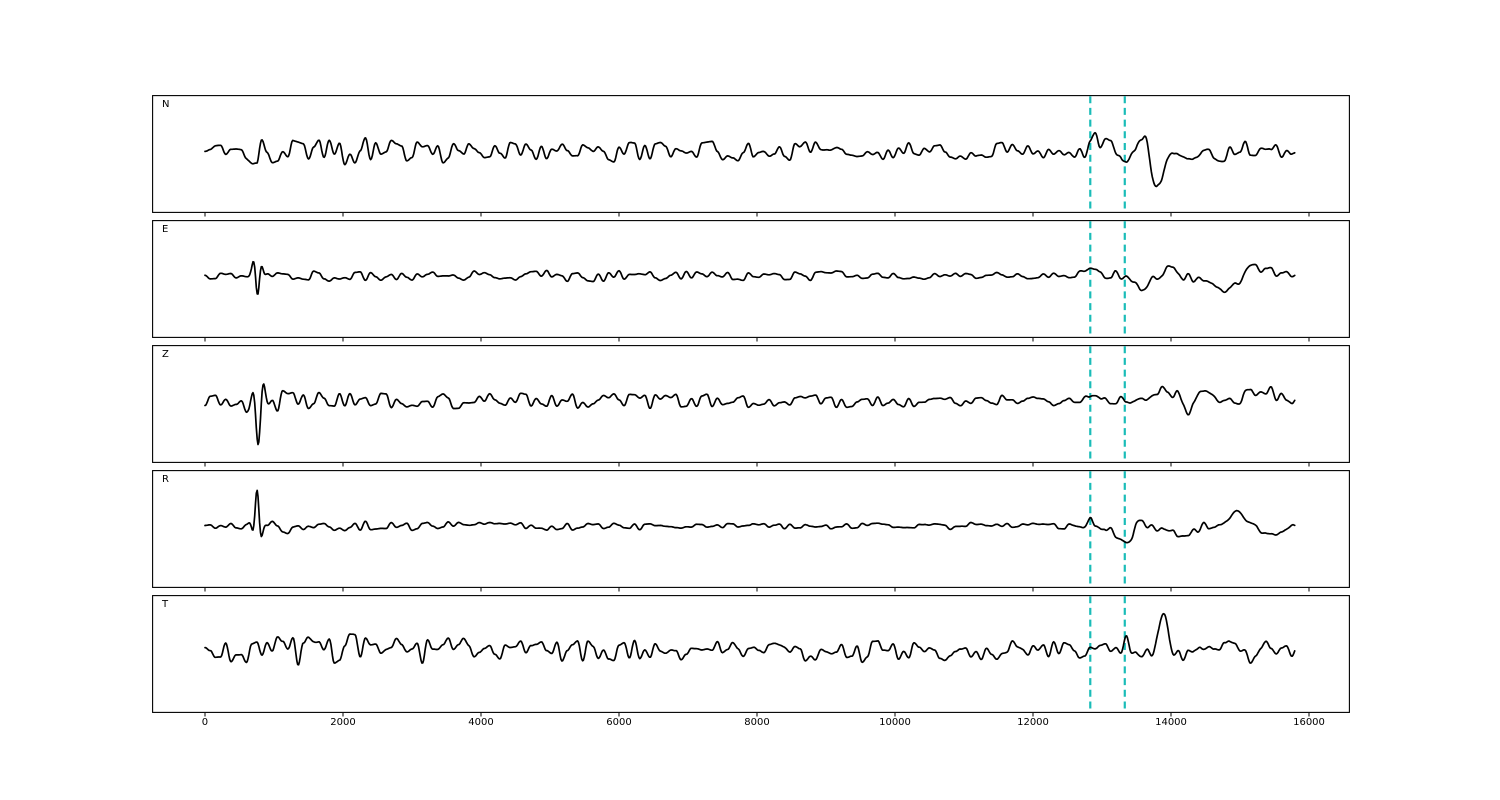 The height and width of the screenshot is (800, 1500). Describe the element at coordinates (1171, 722) in the screenshot. I see `x-tick-label: 14000` at that location.